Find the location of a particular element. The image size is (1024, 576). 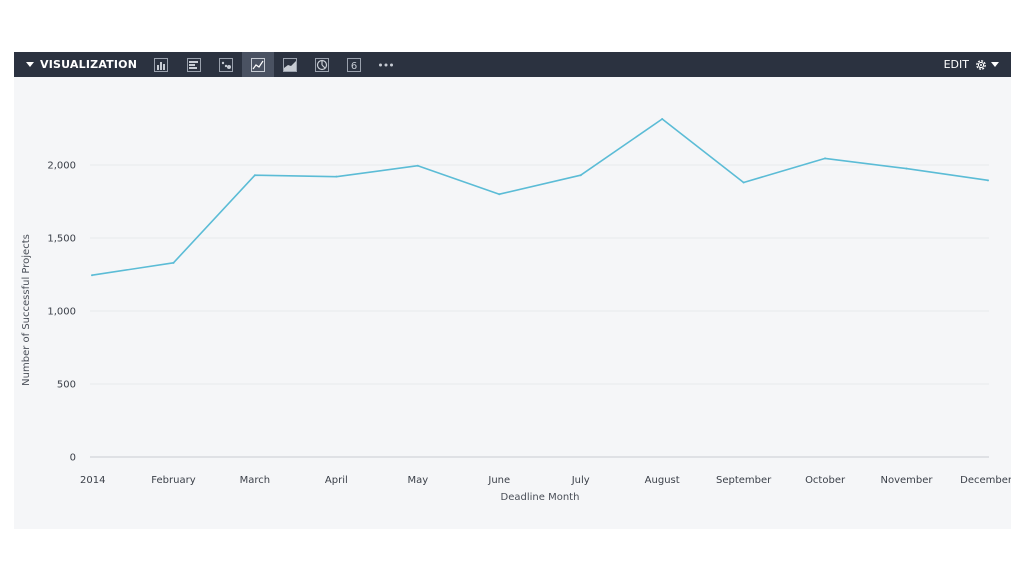

y-tick-label: 0 is located at coordinates (73, 458).